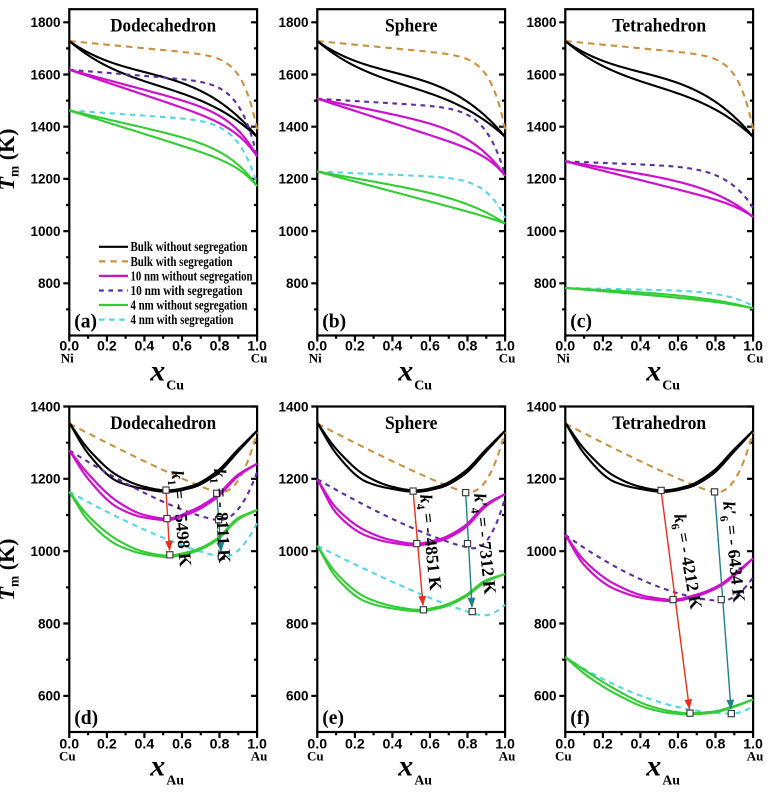 Image resolution: width=770 pixels, height=793 pixels. What do you see at coordinates (581, 322) in the screenshot?
I see `svg-text: (c)` at bounding box center [581, 322].